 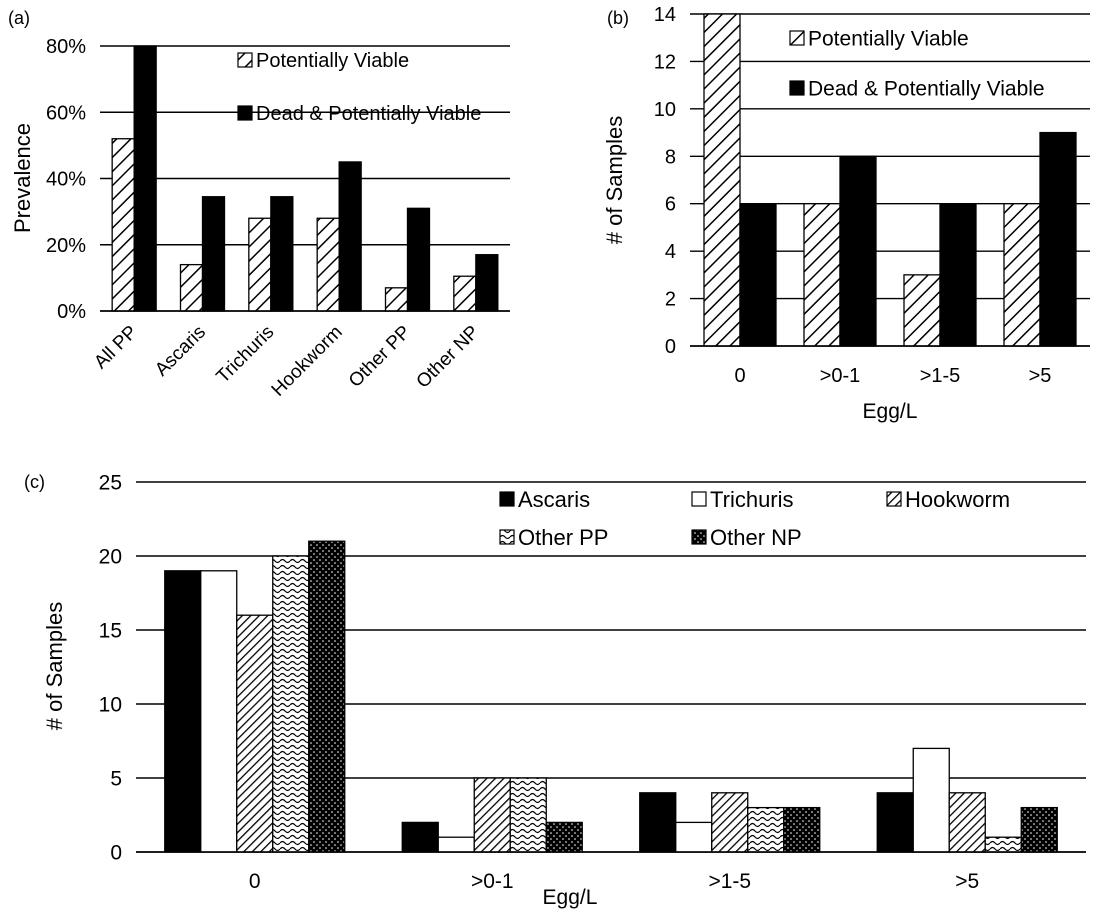 What do you see at coordinates (34, 482) in the screenshot?
I see `panel-label: (c)` at bounding box center [34, 482].